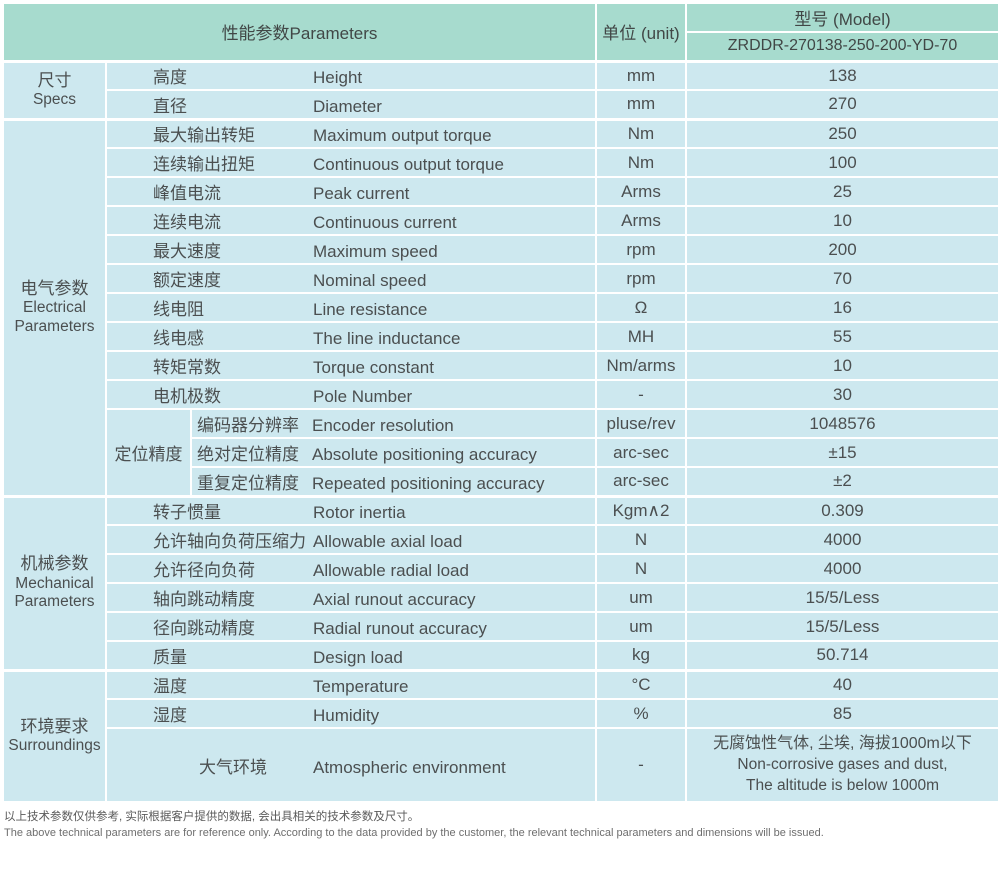 This screenshot has height=882, width=1000. I want to click on param-en: Height, so click(338, 78).